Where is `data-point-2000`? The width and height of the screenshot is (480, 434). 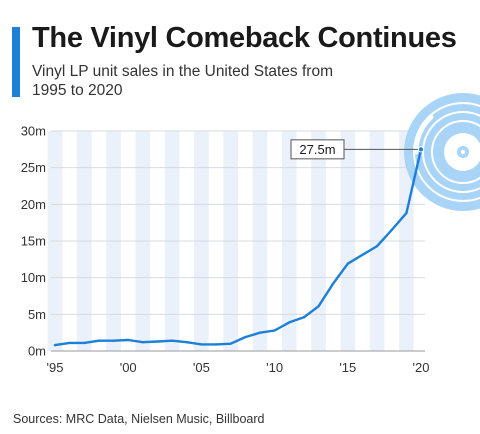
data-point-2000 is located at coordinates (128, 340).